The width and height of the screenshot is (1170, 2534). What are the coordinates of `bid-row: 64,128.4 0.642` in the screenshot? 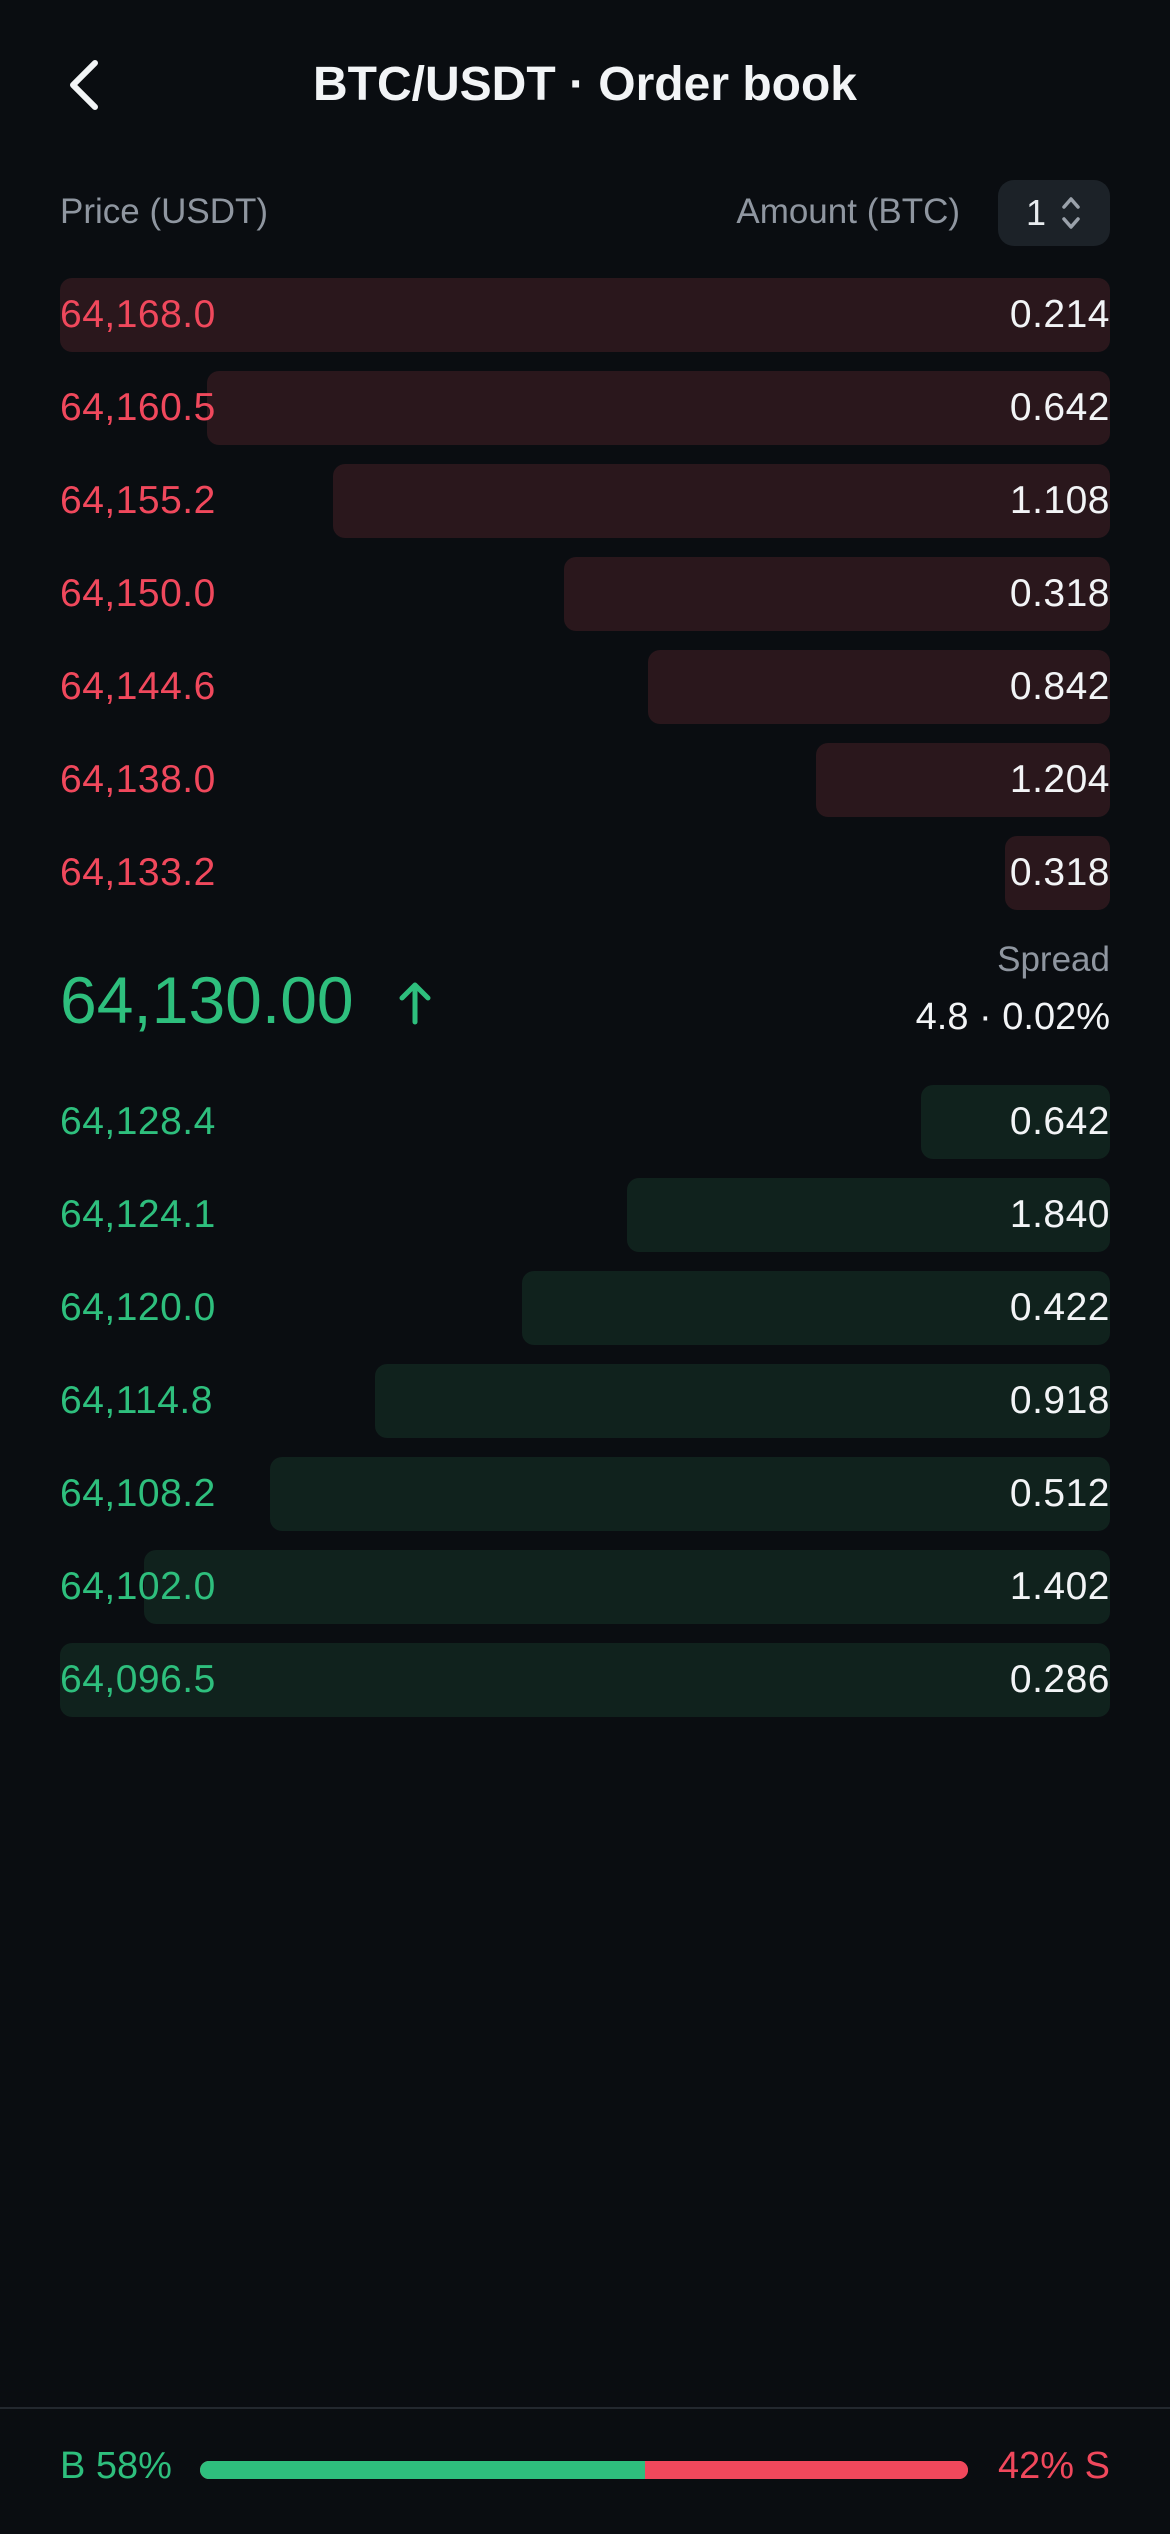 It's located at (585, 1122).